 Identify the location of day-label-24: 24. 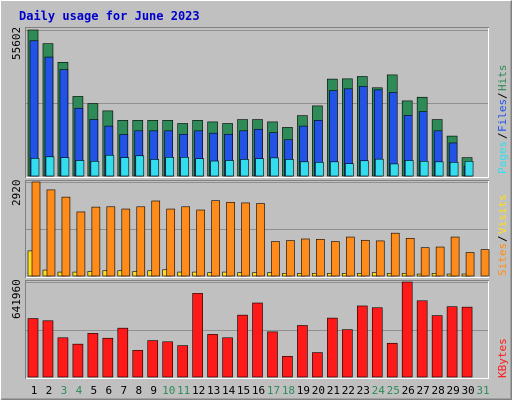
(379, 390).